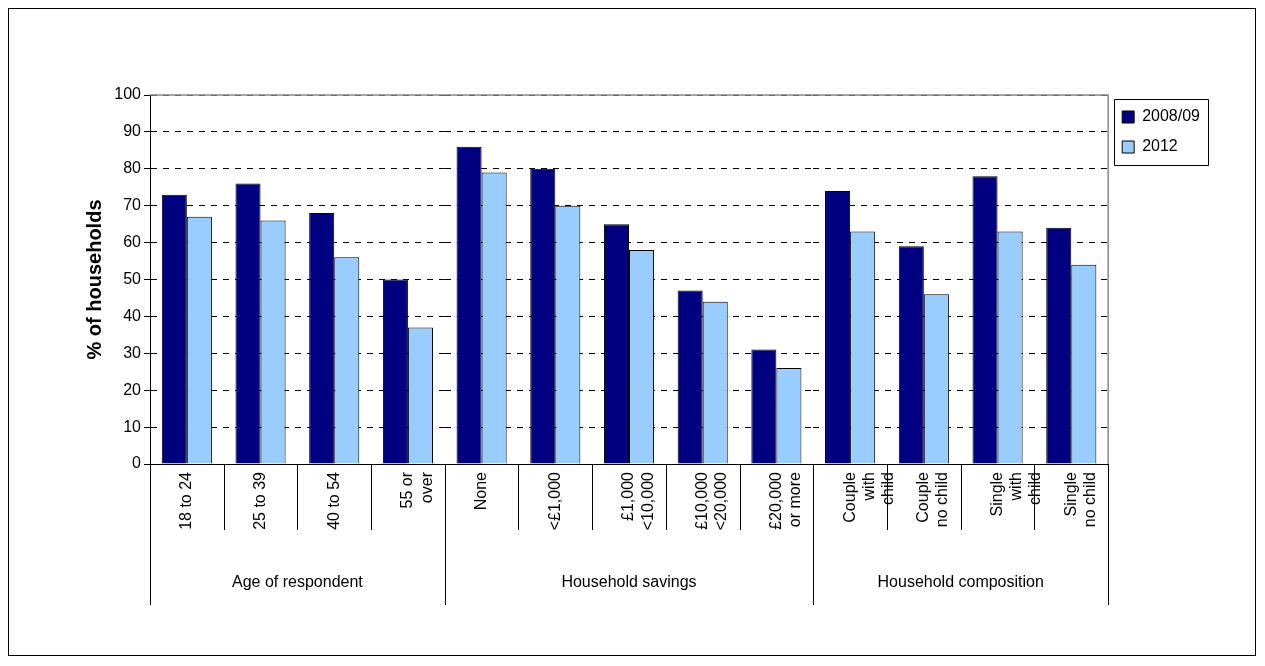  What do you see at coordinates (1160, 146) in the screenshot?
I see `legend-label: 2012` at bounding box center [1160, 146].